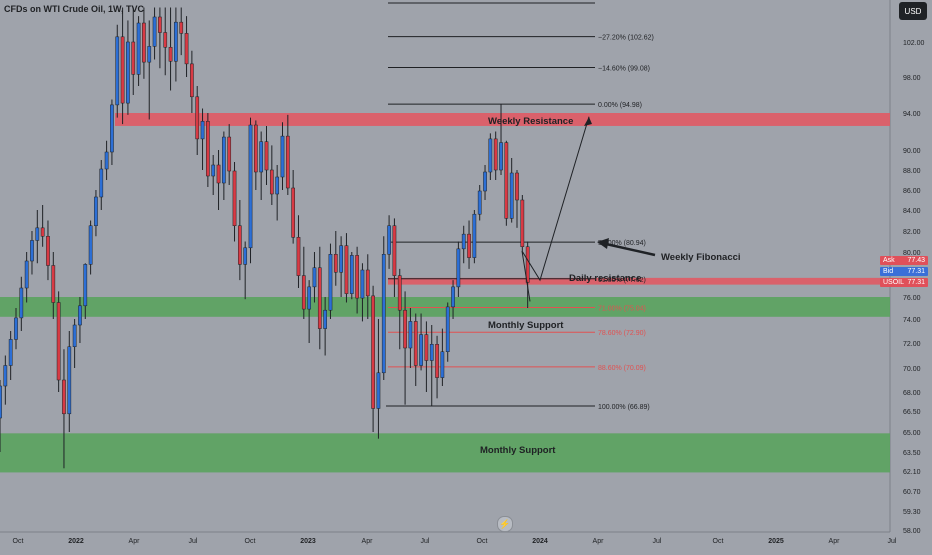 The height and width of the screenshot is (555, 932). Describe the element at coordinates (624, 407) in the screenshot. I see `fib-level-label: 100.00% (66.89)` at that location.